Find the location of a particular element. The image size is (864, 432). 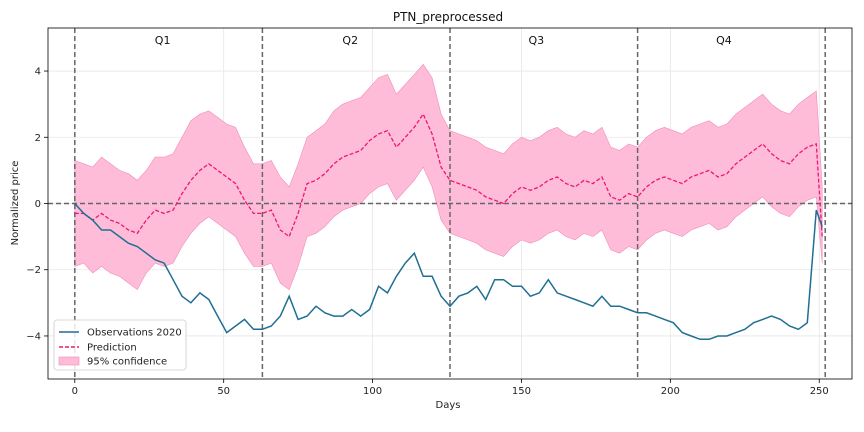

x-tick-label: 0 is located at coordinates (75, 391).